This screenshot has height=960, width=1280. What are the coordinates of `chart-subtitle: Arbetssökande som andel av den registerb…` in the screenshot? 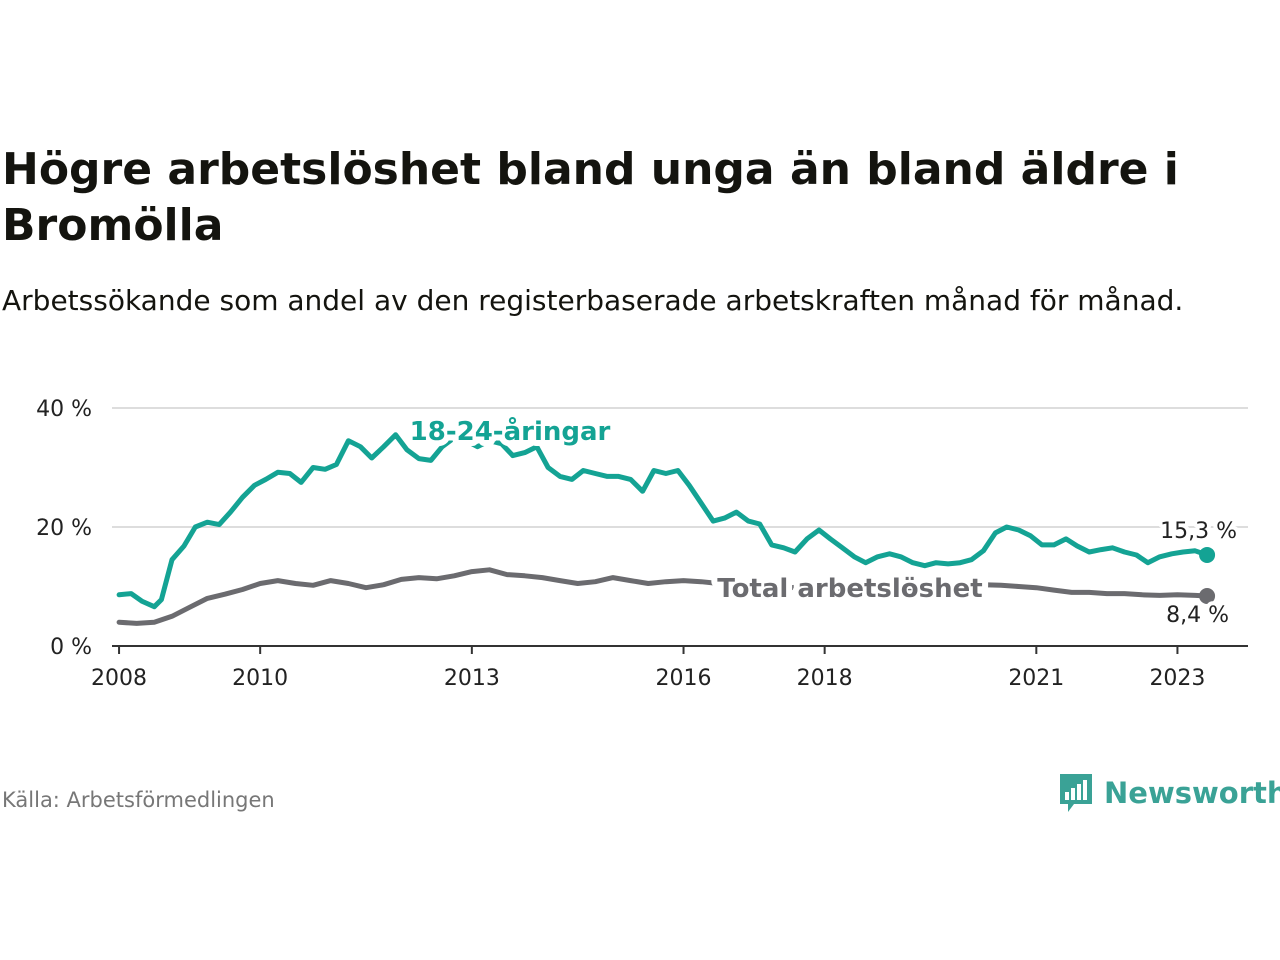 It's located at (593, 300).